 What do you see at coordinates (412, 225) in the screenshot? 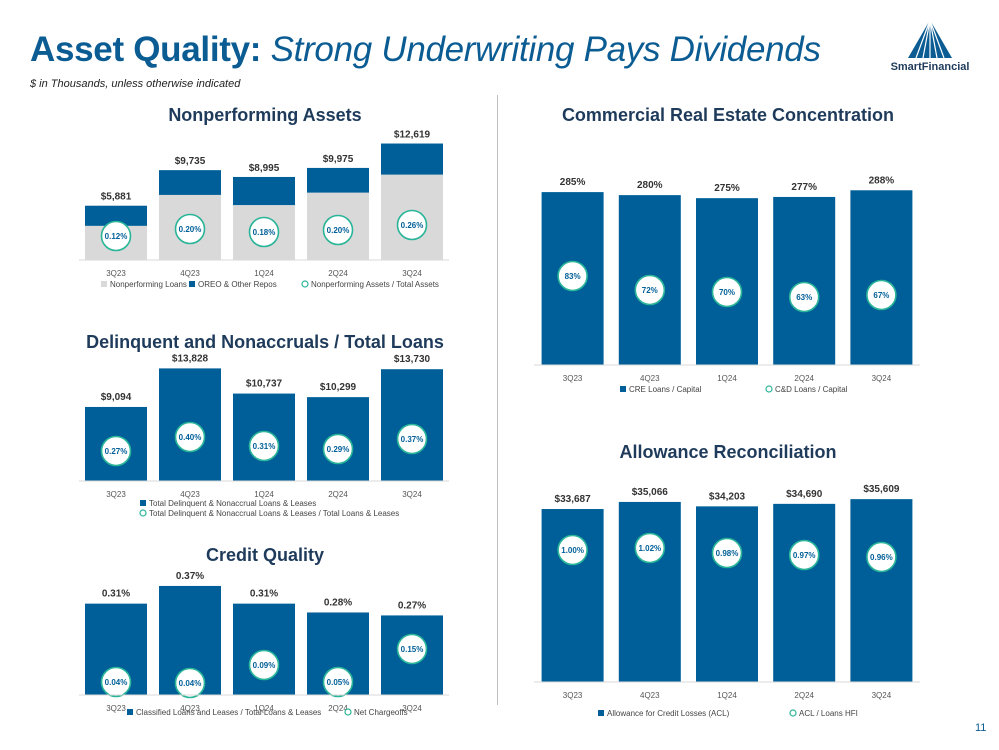
I see `ratio-label: 0.26%` at bounding box center [412, 225].